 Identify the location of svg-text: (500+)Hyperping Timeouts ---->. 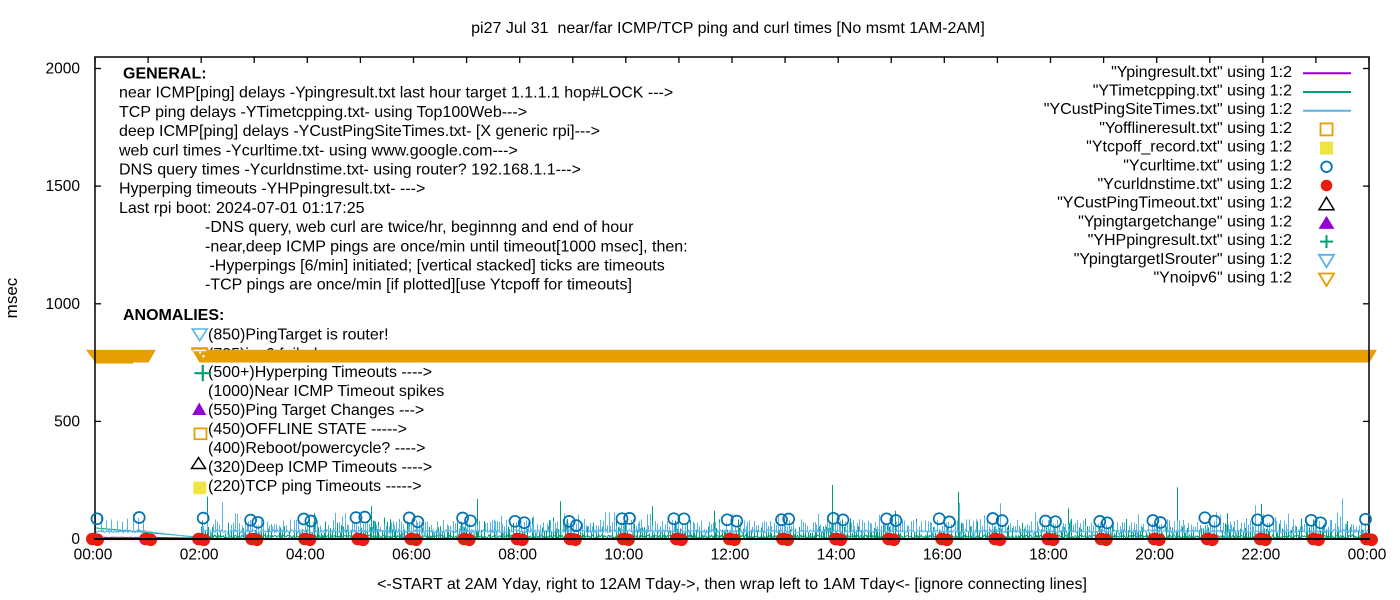
(320, 372).